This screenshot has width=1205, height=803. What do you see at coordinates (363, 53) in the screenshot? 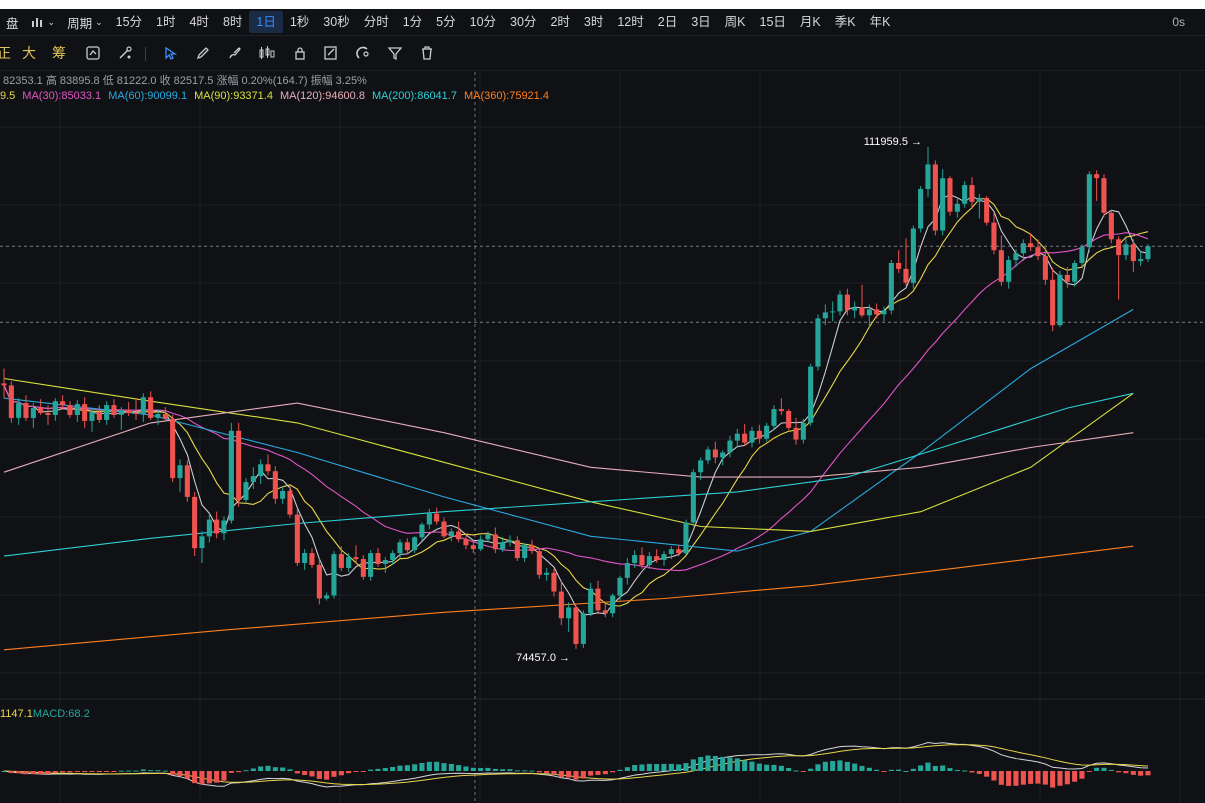
I see `magnet-icon` at bounding box center [363, 53].